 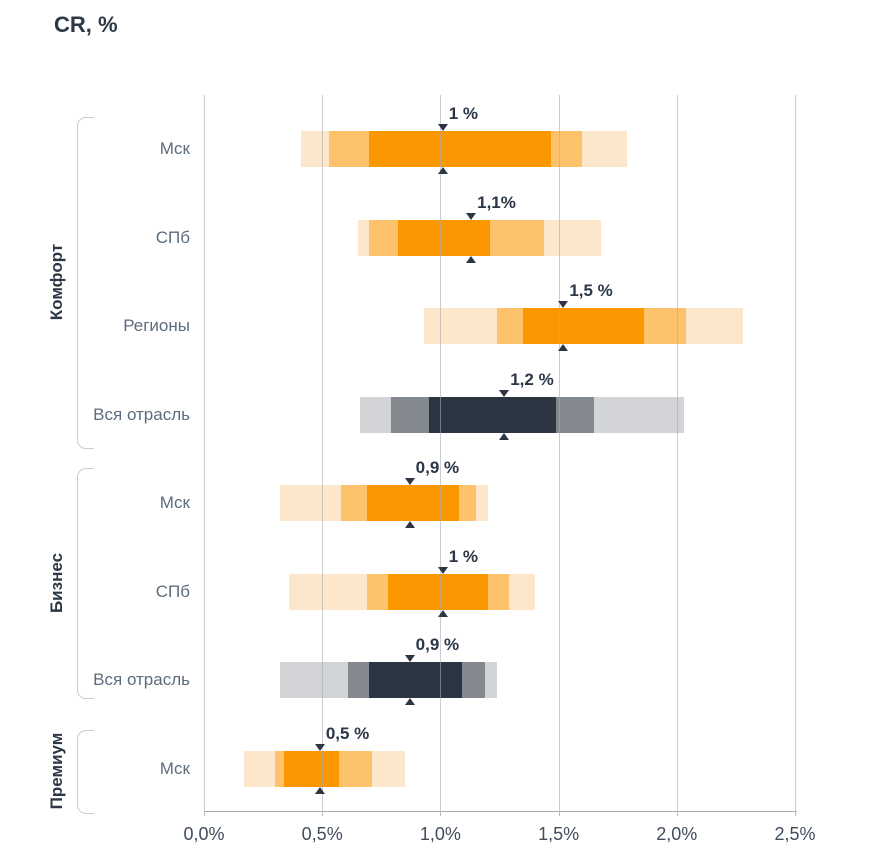 I want to click on x-axis-tick-label: 1,5%, so click(x=559, y=834).